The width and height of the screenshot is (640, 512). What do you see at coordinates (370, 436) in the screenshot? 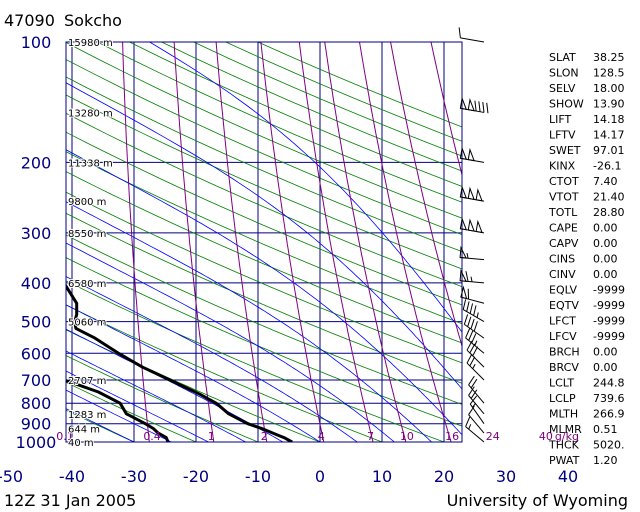
I see `mixing-ratio-label: 7` at bounding box center [370, 436].